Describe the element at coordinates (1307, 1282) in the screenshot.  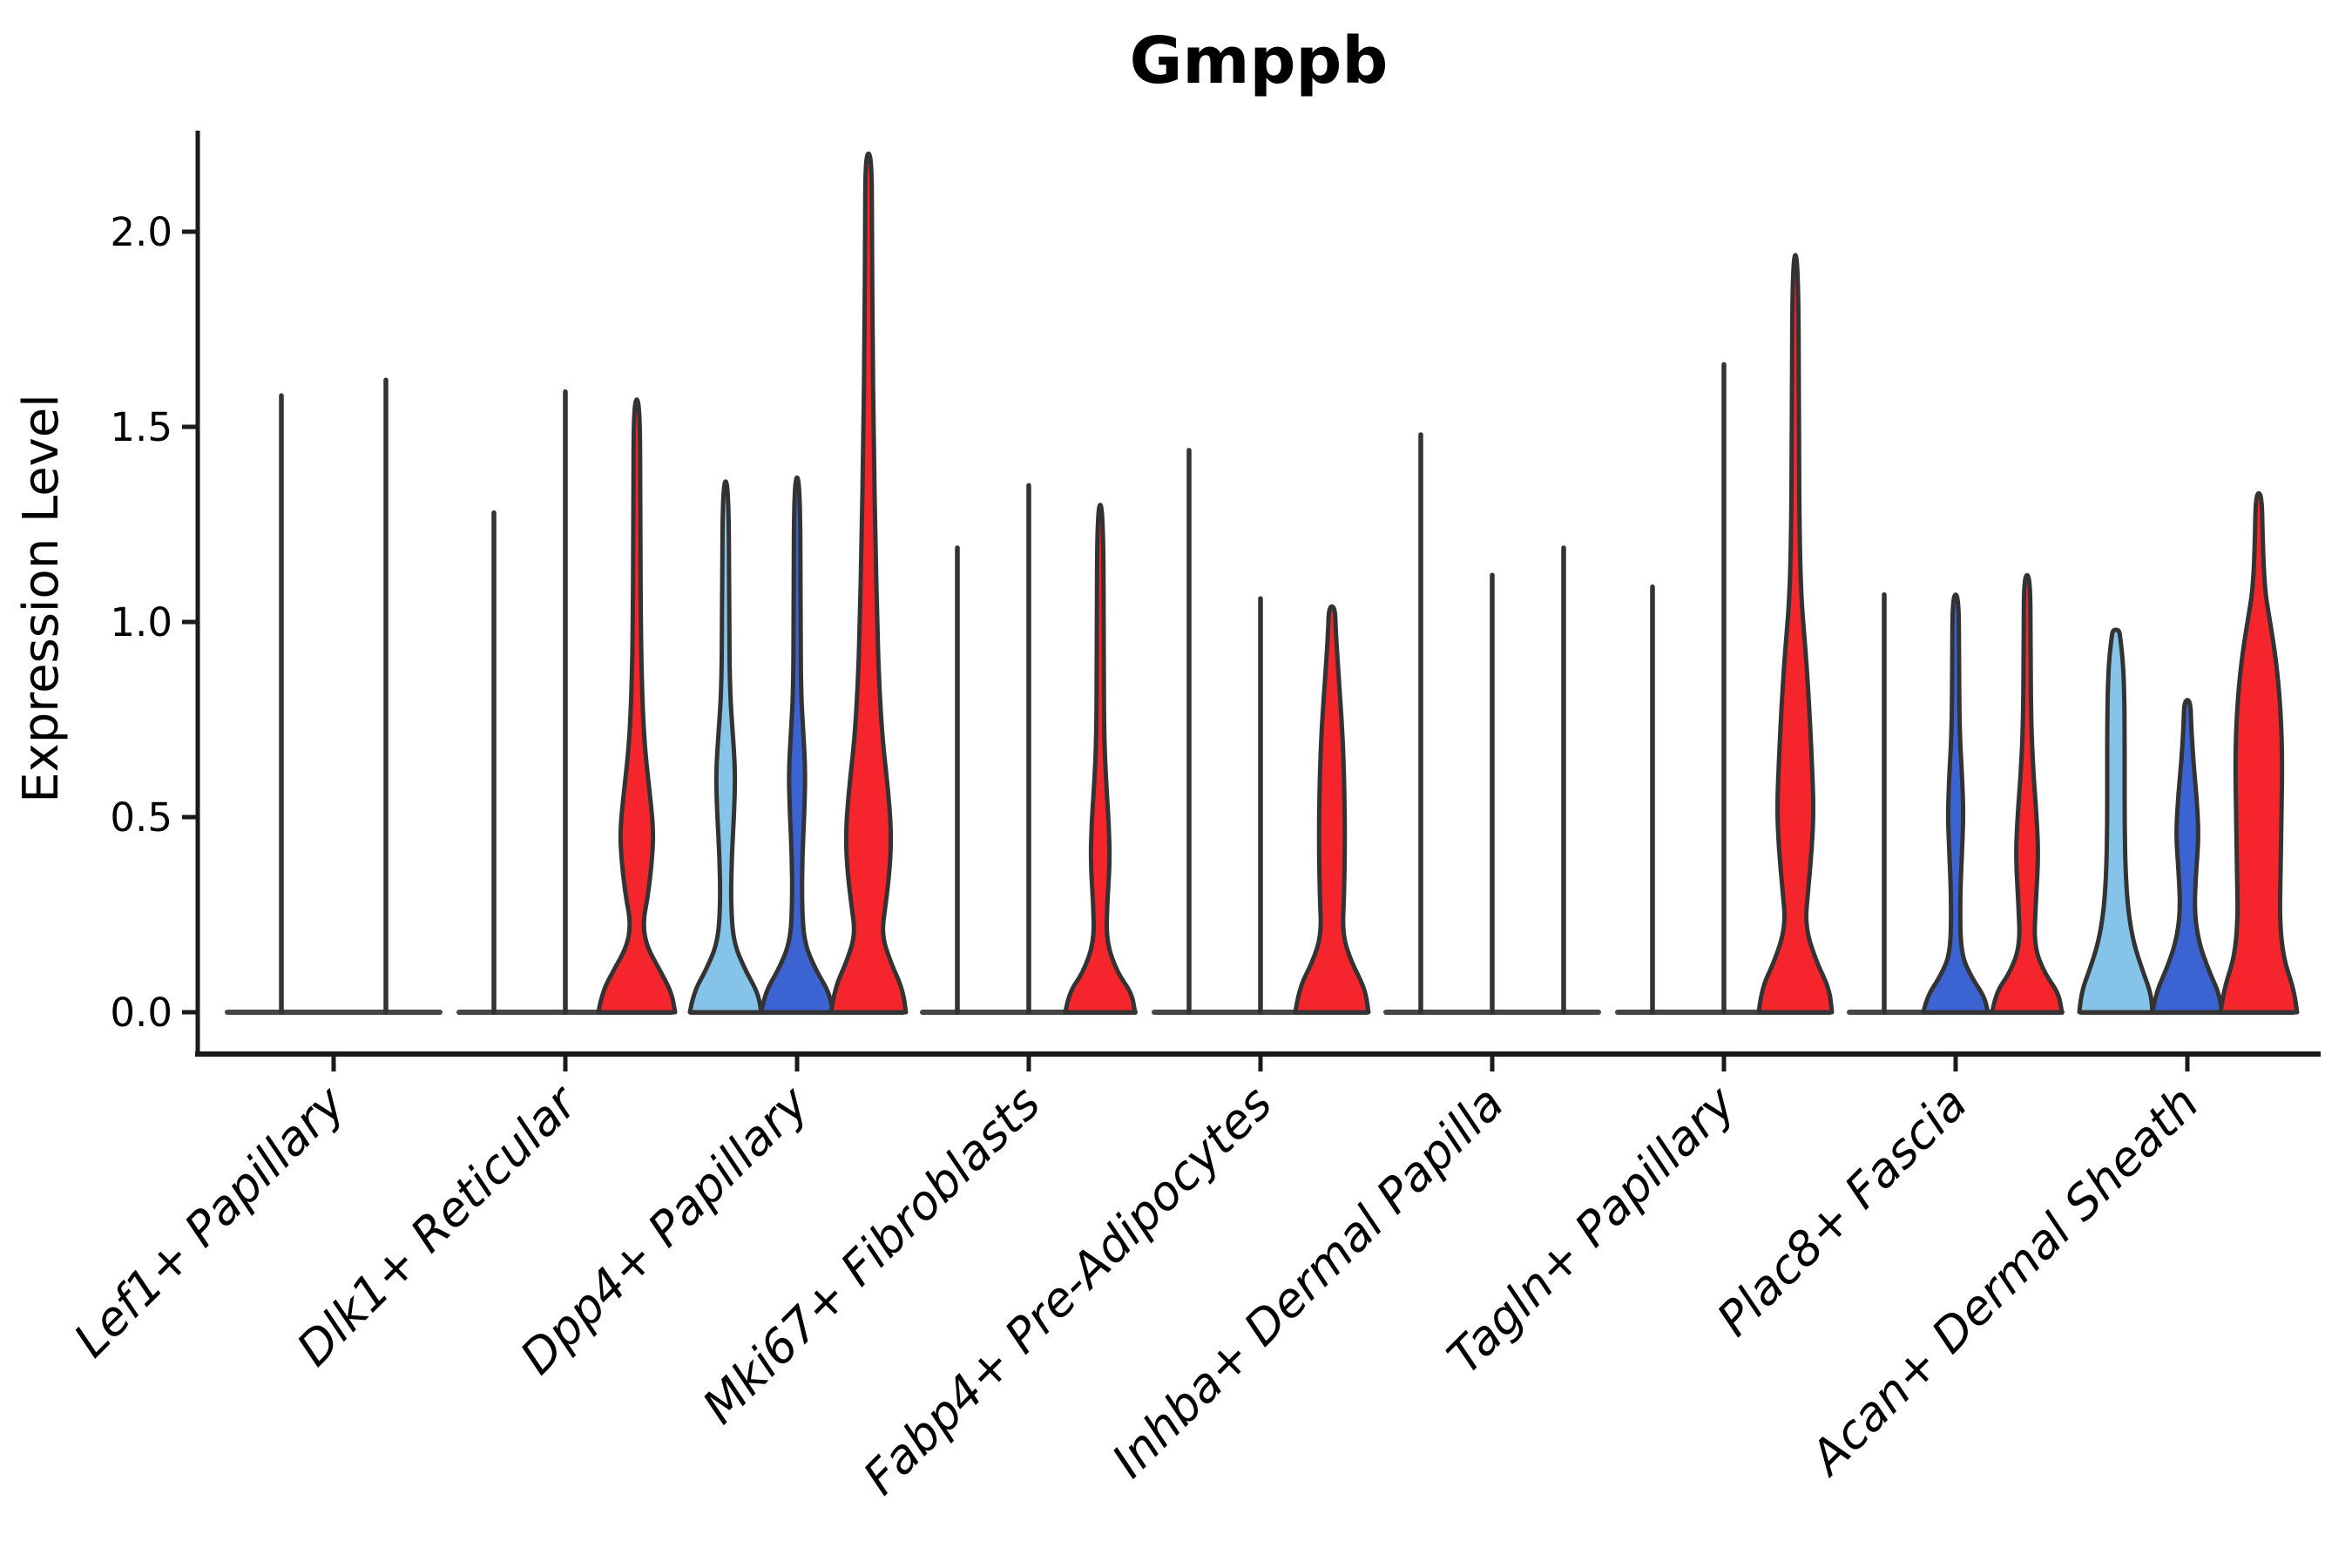
I see `x-tick-label: Inhba+ Dermal Papilla` at that location.